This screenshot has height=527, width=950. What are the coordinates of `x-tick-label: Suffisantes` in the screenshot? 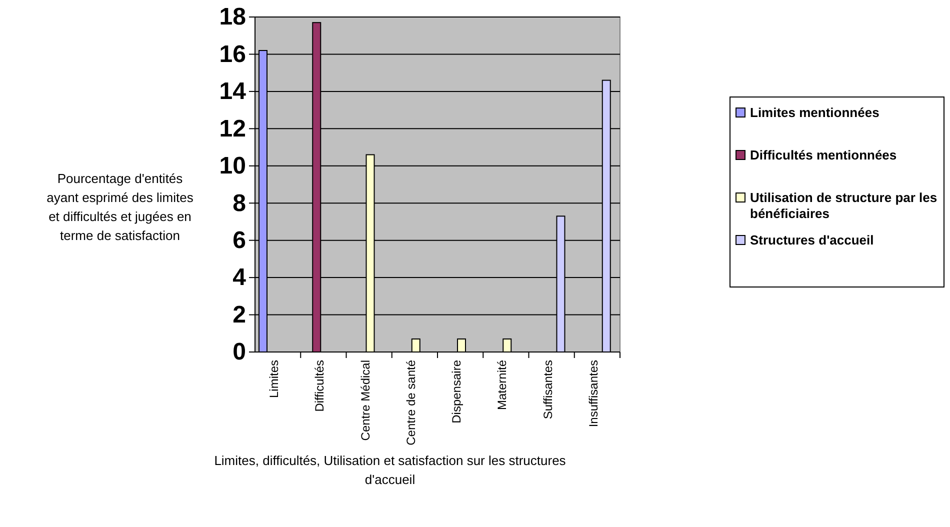 It's located at (547, 390).